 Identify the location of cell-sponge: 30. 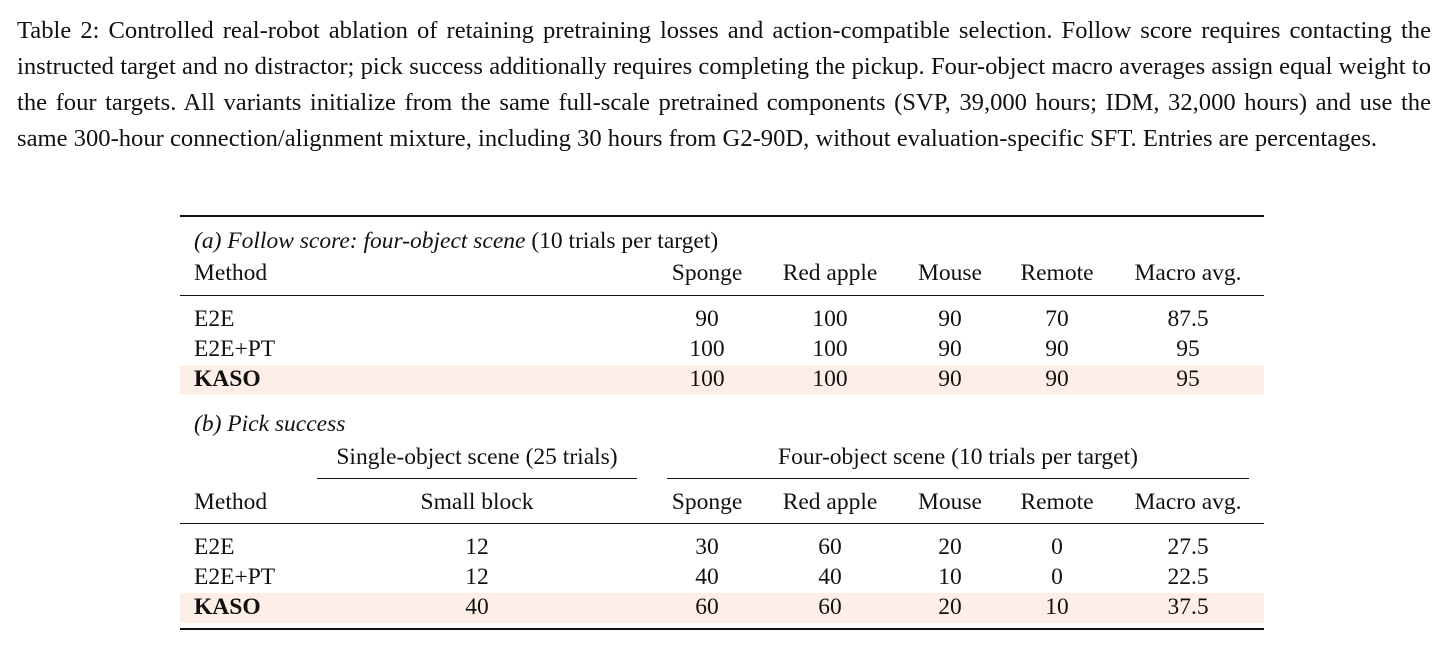
(707, 547).